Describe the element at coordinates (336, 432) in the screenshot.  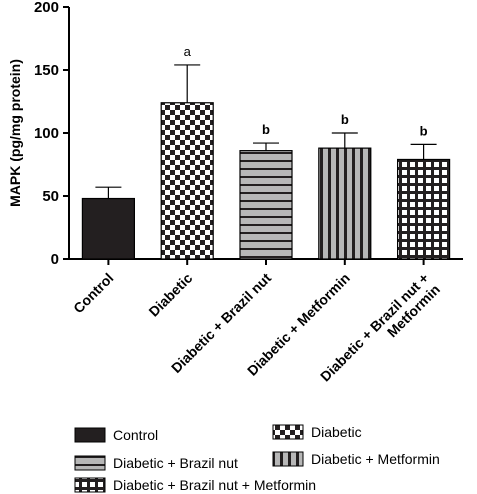
I see `legend-label: Diabetic` at that location.